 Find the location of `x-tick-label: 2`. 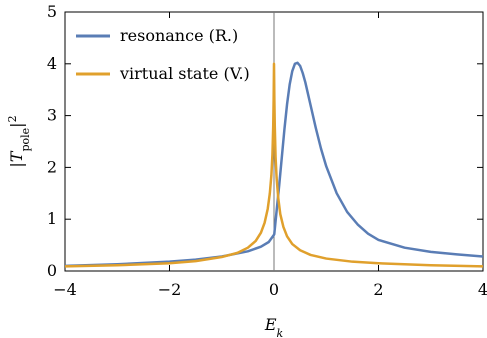

x-tick-label: 2 is located at coordinates (378, 289).